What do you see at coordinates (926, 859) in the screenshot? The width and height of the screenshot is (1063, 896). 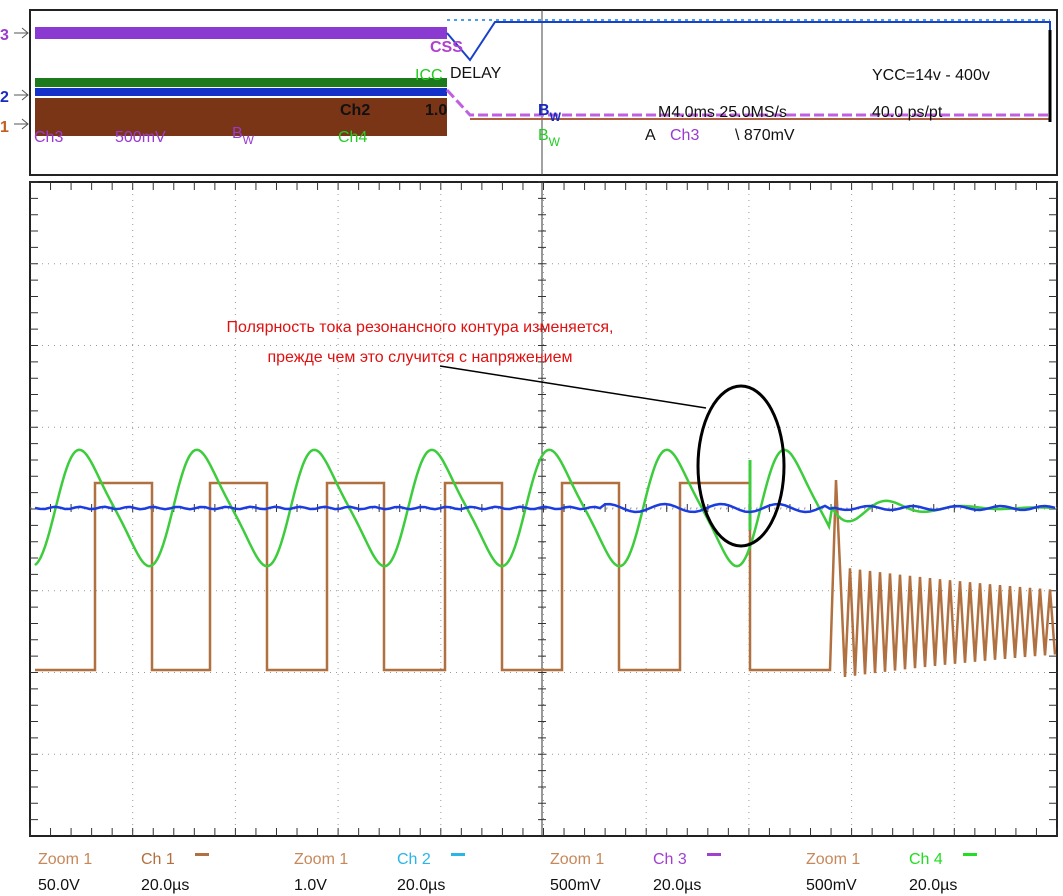 I see `readout-channel: Ch 4` at bounding box center [926, 859].